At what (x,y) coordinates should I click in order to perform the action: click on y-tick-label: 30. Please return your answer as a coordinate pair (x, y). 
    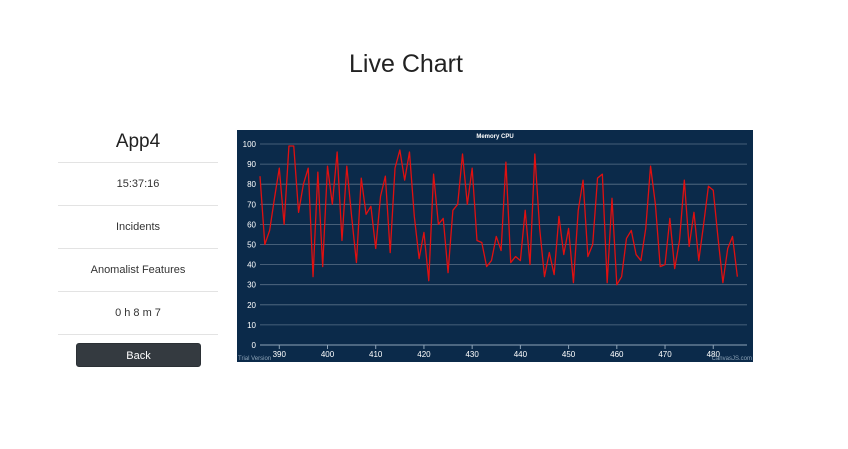
    Looking at the image, I should click on (251, 285).